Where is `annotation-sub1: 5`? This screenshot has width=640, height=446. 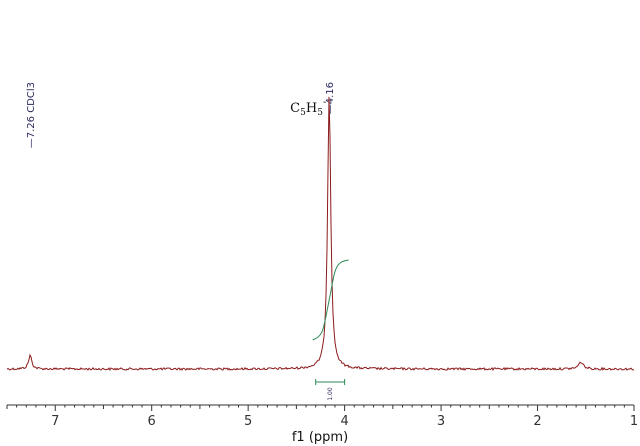
annotation-sub1: 5 is located at coordinates (303, 113).